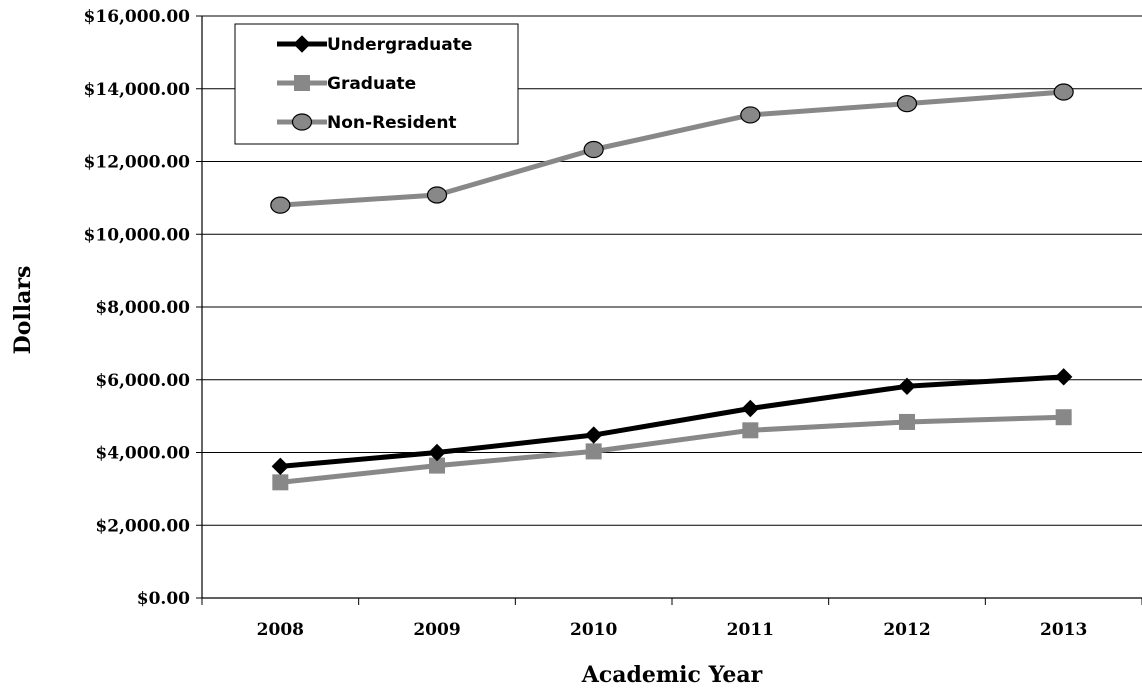 The image size is (1142, 688). What do you see at coordinates (593, 630) in the screenshot?
I see `x-tick-label: 2010` at bounding box center [593, 630].